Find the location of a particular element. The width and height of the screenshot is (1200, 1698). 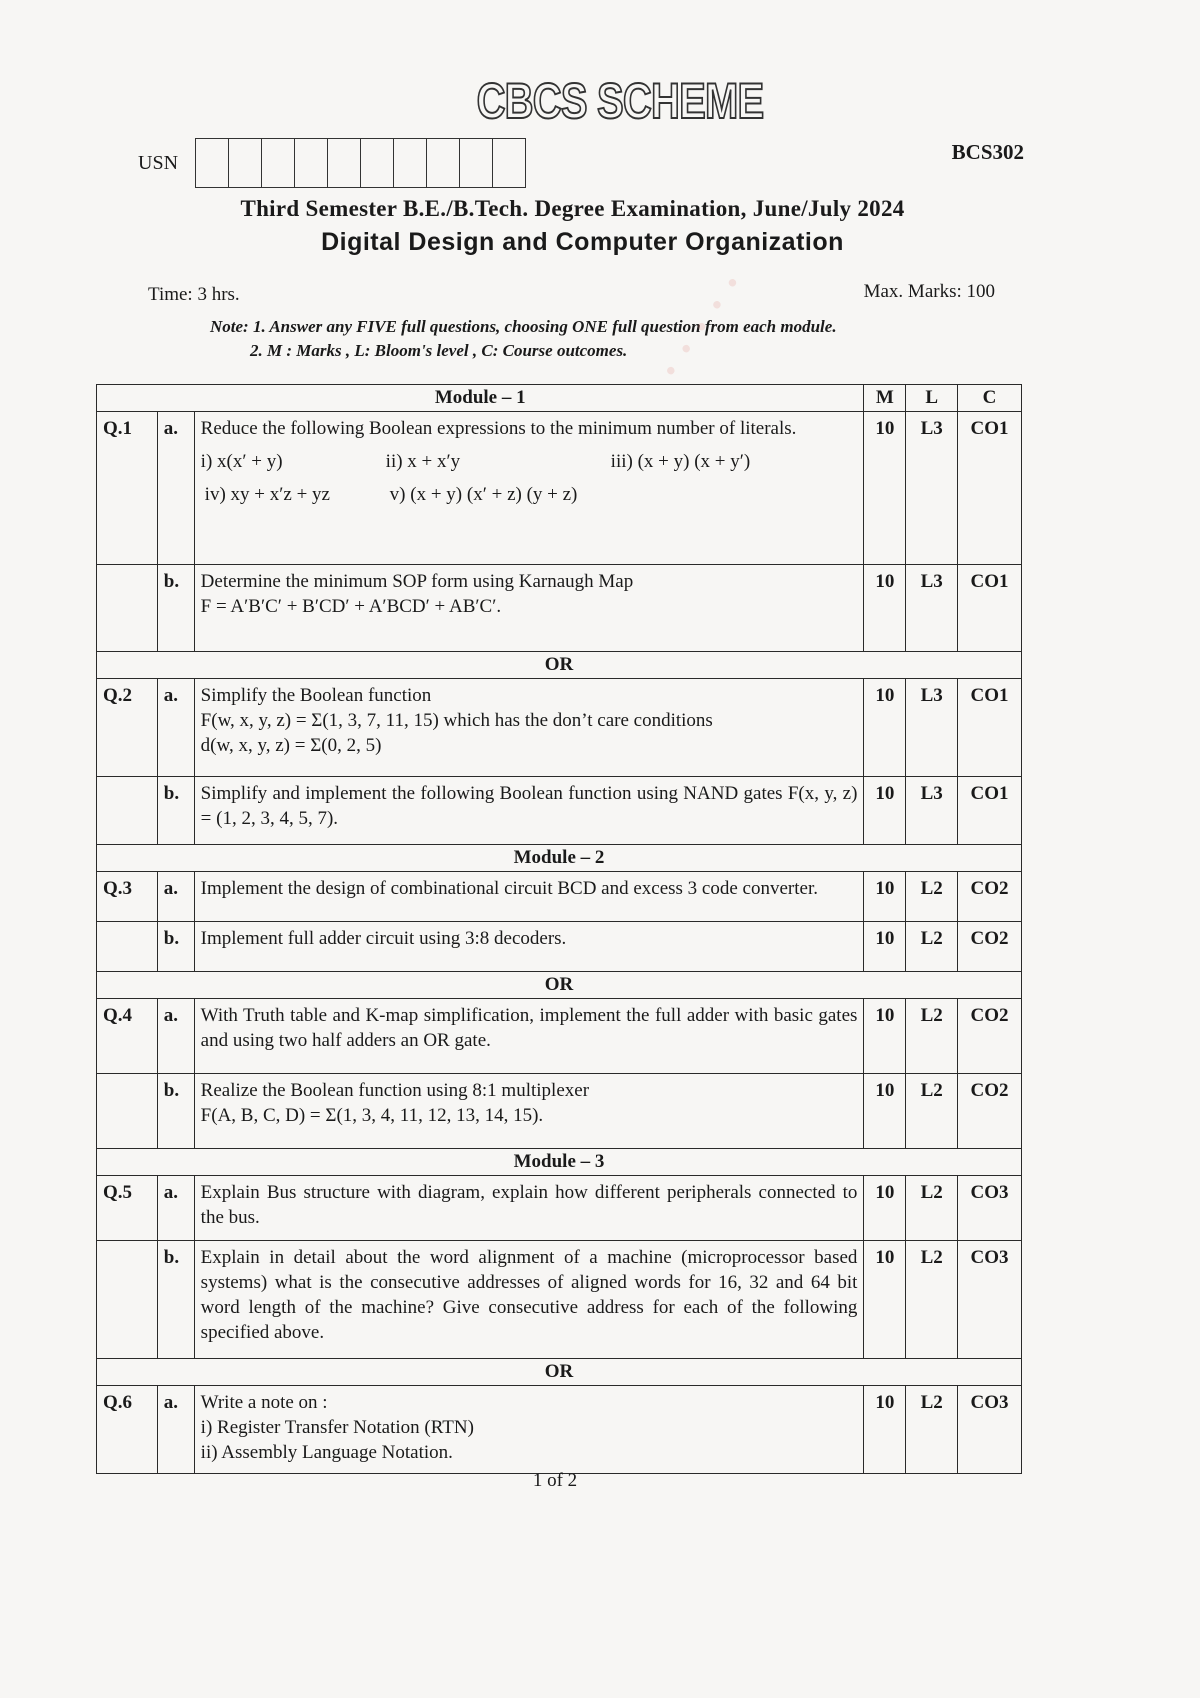

section-header-row: Module – 2 is located at coordinates (559, 858).